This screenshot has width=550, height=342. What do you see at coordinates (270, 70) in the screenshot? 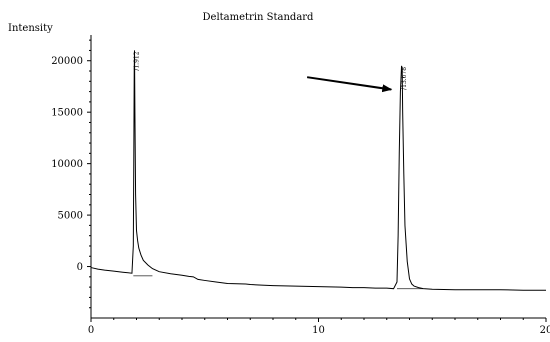
I see `peak-labels: /1.912/13.678` at bounding box center [270, 70].